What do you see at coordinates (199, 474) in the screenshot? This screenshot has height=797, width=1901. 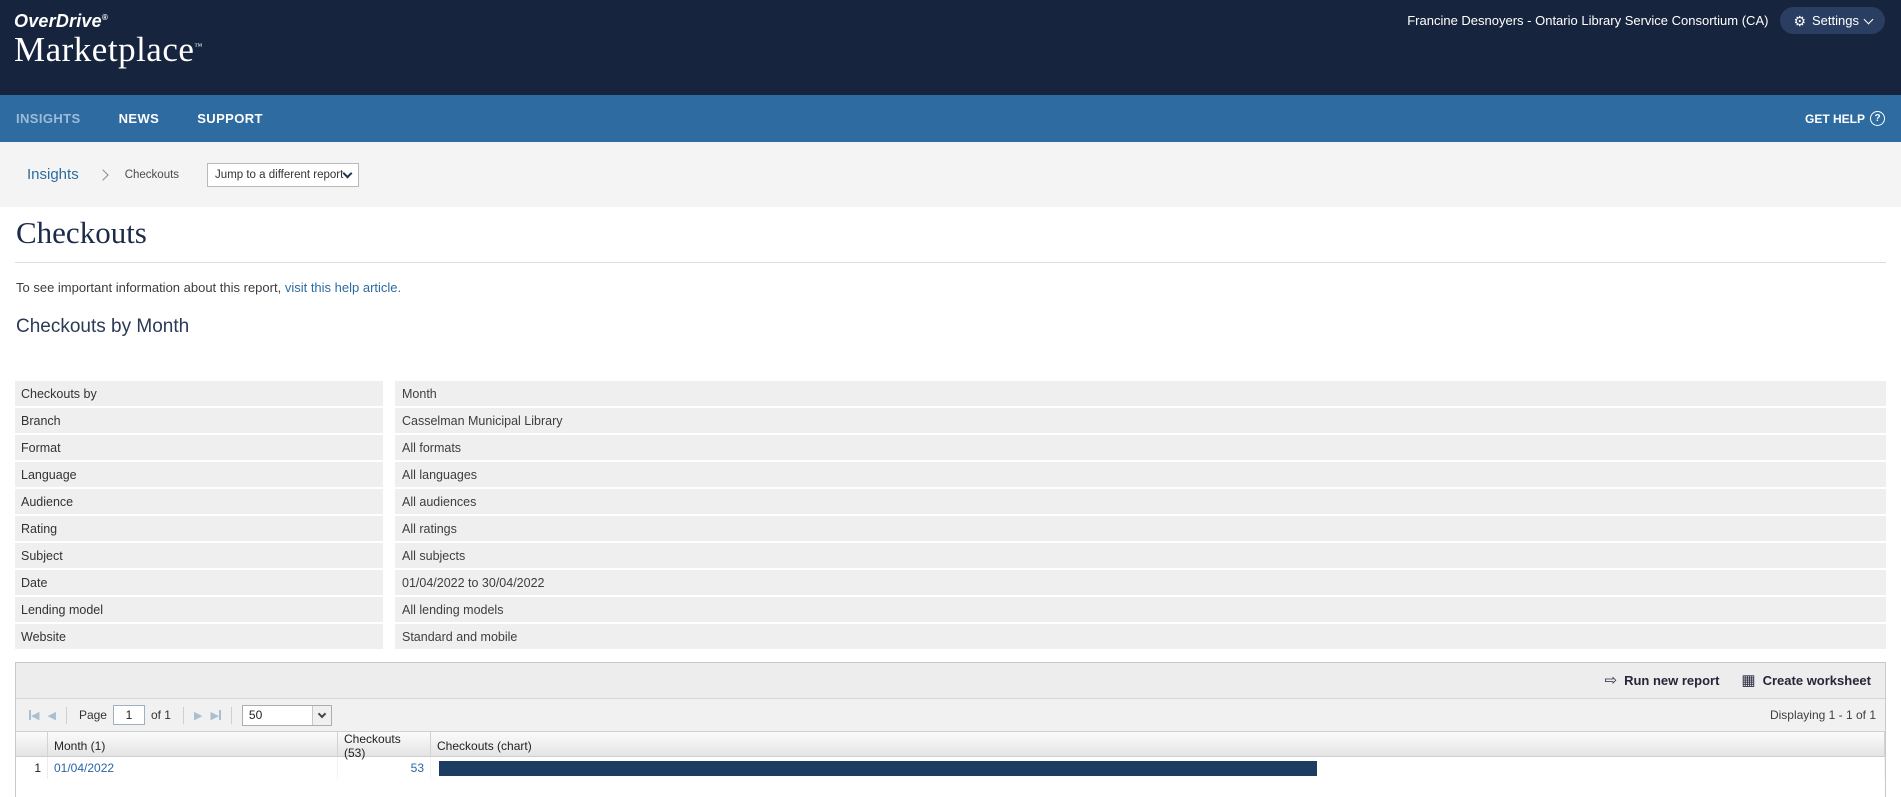 I see `criteria-label: Language` at bounding box center [199, 474].